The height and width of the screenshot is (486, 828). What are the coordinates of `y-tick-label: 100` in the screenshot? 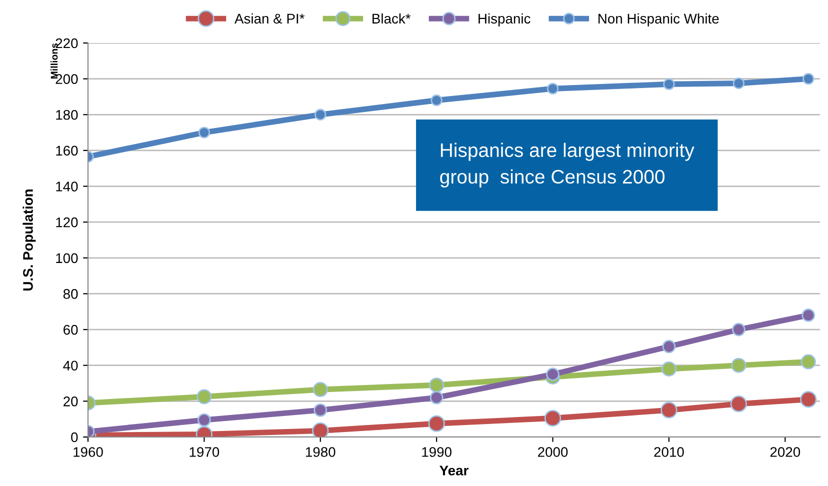 It's located at (67, 258).